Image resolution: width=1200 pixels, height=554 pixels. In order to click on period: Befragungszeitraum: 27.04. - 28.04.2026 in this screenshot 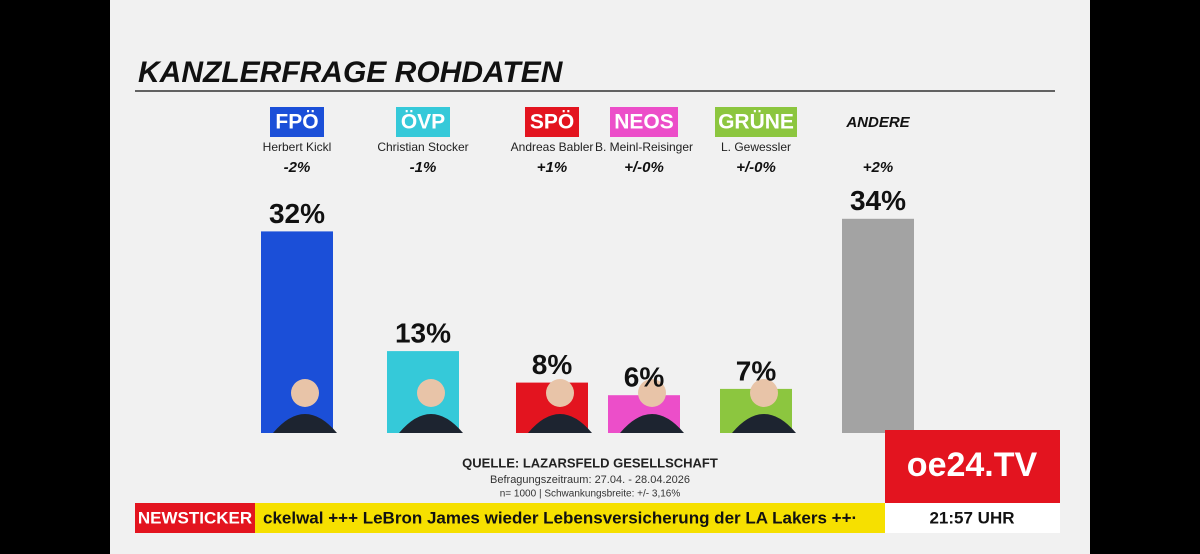, I will do `click(590, 480)`.